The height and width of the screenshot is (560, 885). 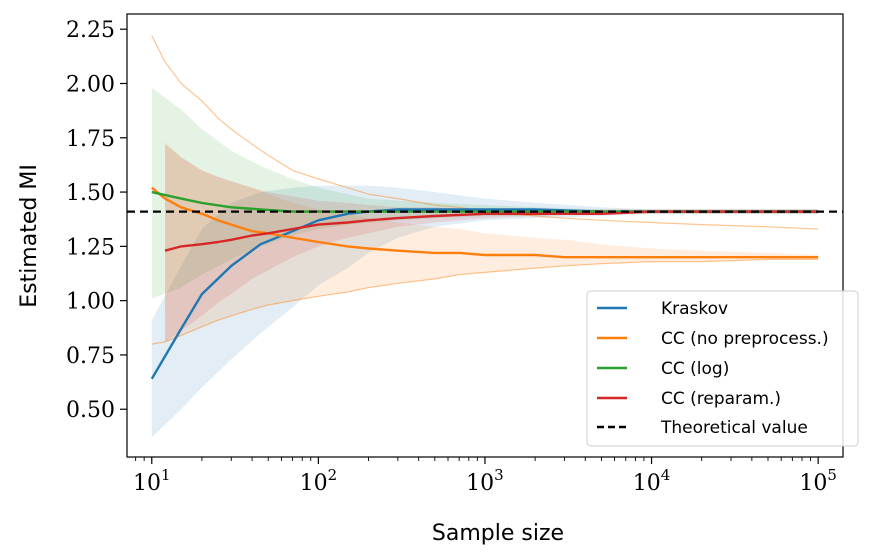 What do you see at coordinates (695, 369) in the screenshot?
I see `legend-label-cc-log: CC (log)` at bounding box center [695, 369].